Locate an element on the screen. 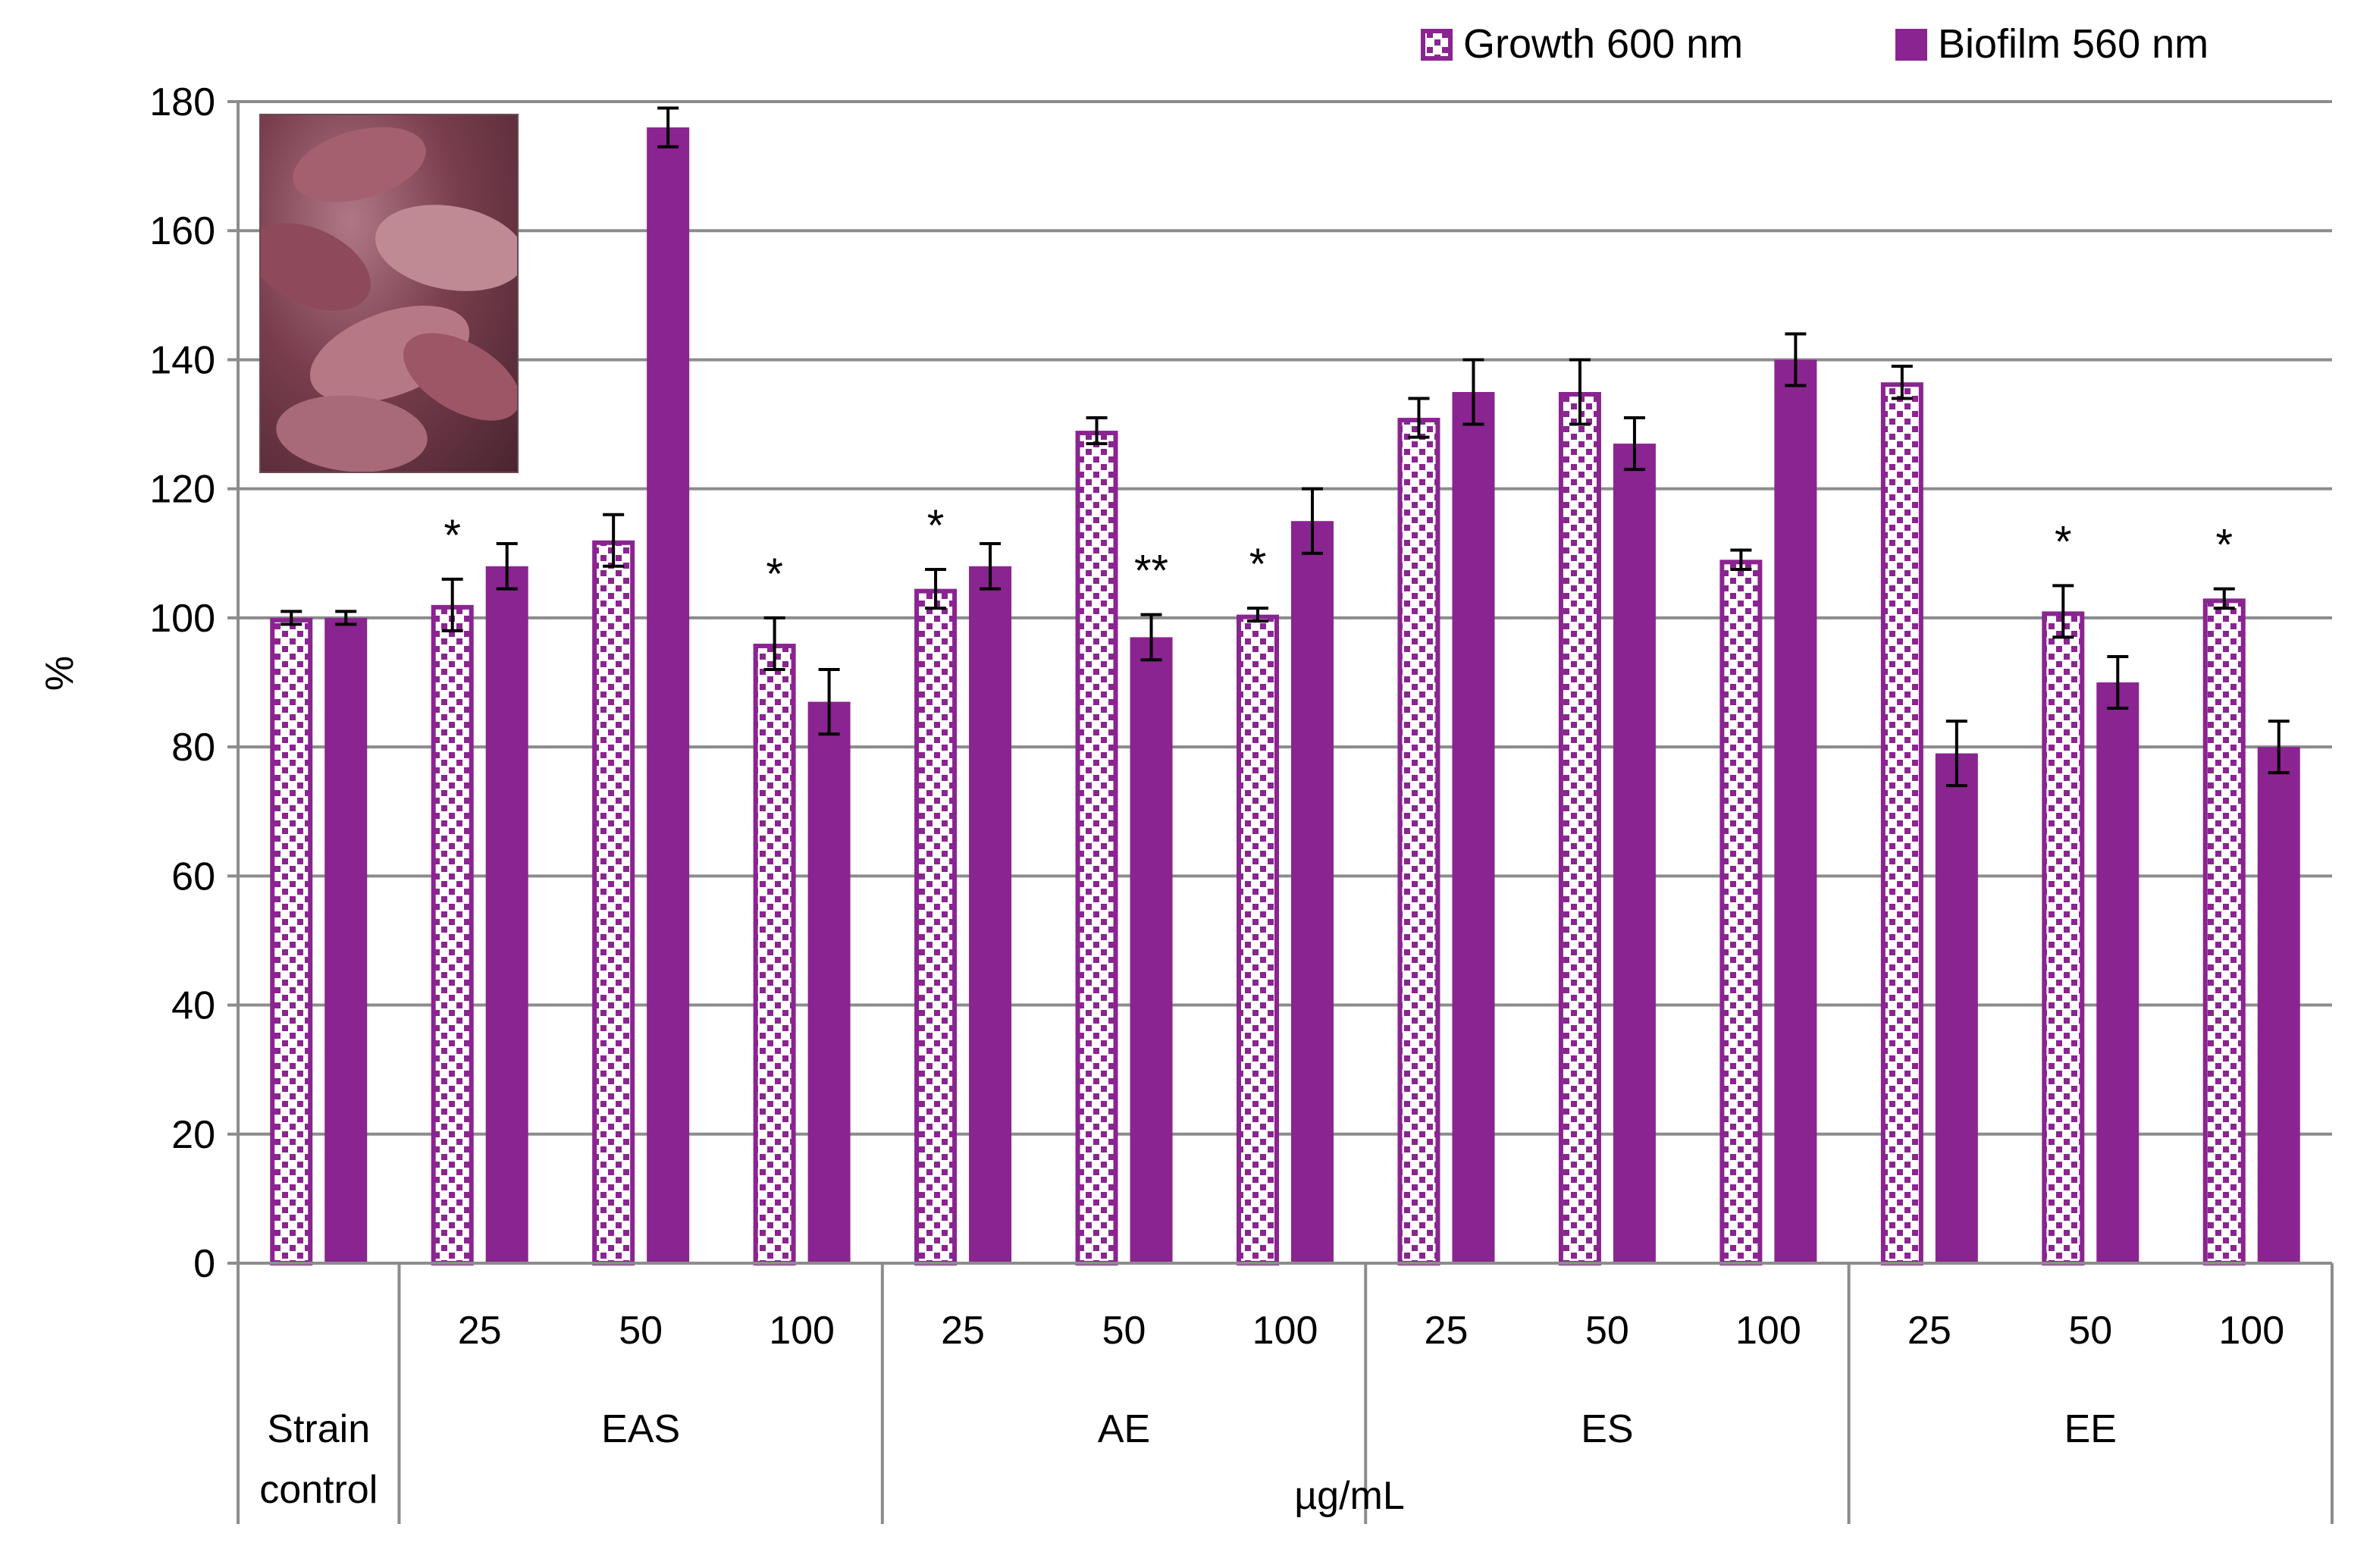 This screenshot has width=2373, height=1568. y-tick-label: 100 is located at coordinates (182, 619).